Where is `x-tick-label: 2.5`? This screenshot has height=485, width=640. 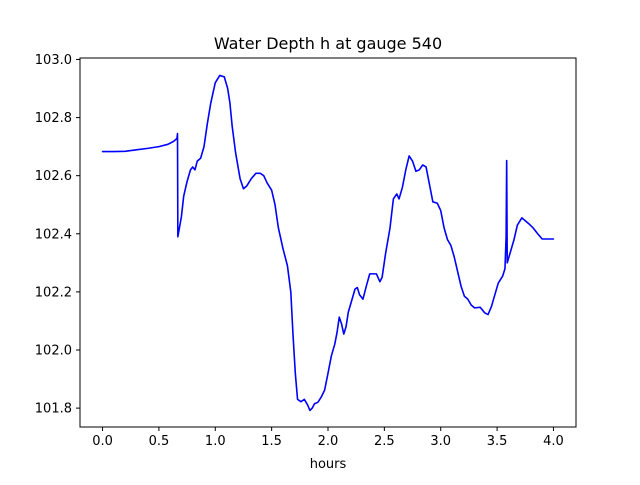 x-tick-label: 2.5 is located at coordinates (384, 441).